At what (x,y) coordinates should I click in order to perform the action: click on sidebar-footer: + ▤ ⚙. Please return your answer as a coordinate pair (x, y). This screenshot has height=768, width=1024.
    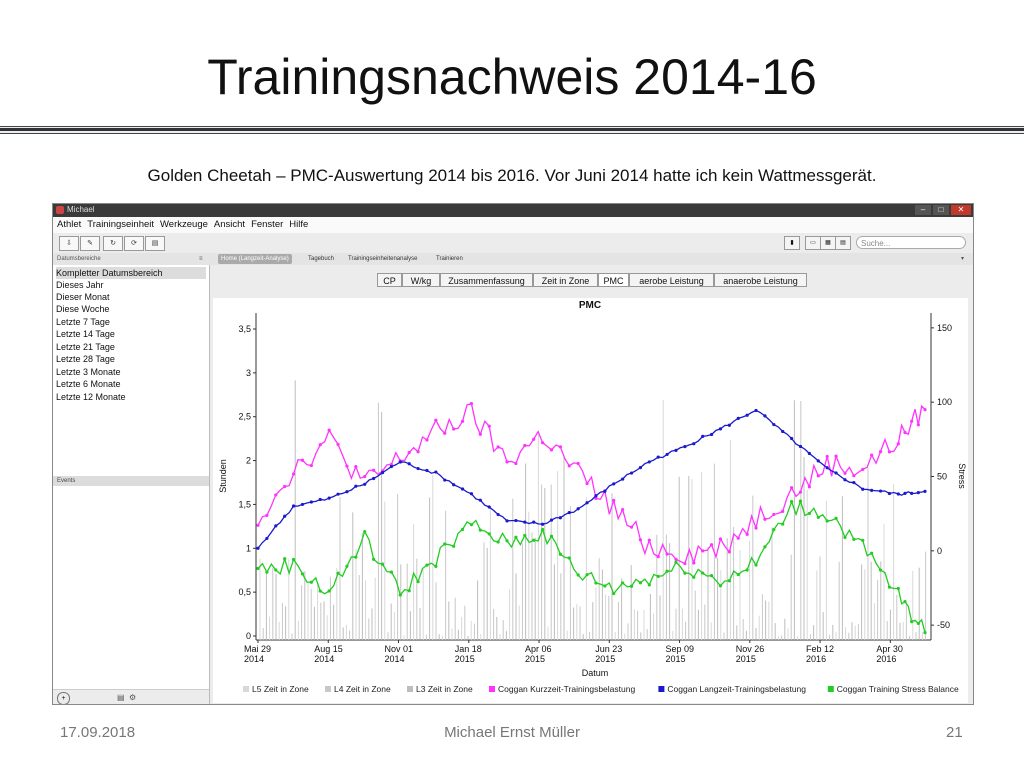
    Looking at the image, I should click on (131, 696).